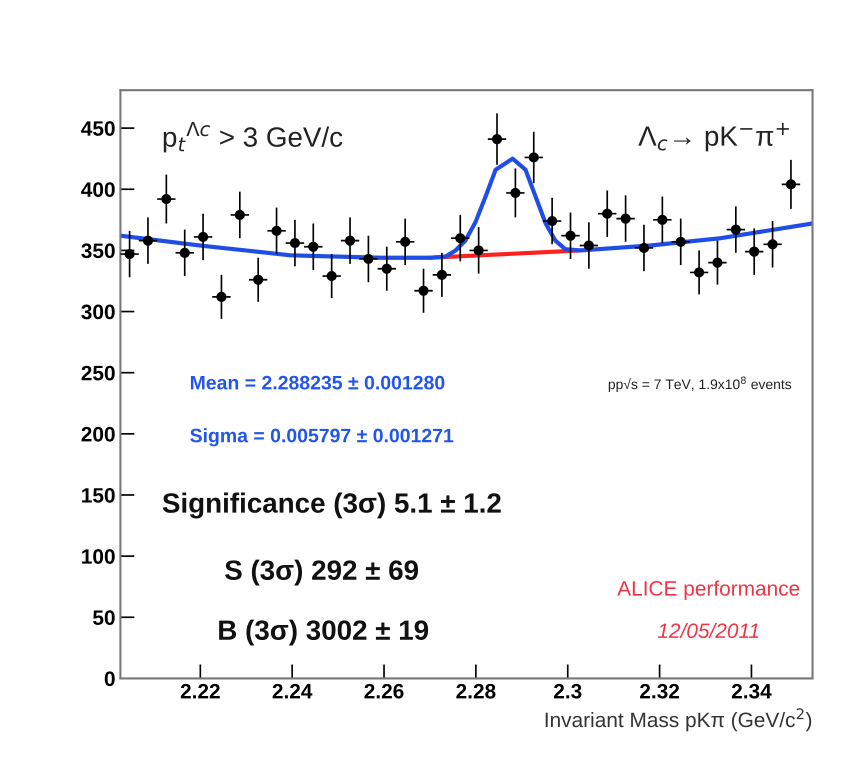  Describe the element at coordinates (323, 633) in the screenshot. I see `annotation: B (3σ) 3002 ± 19` at that location.